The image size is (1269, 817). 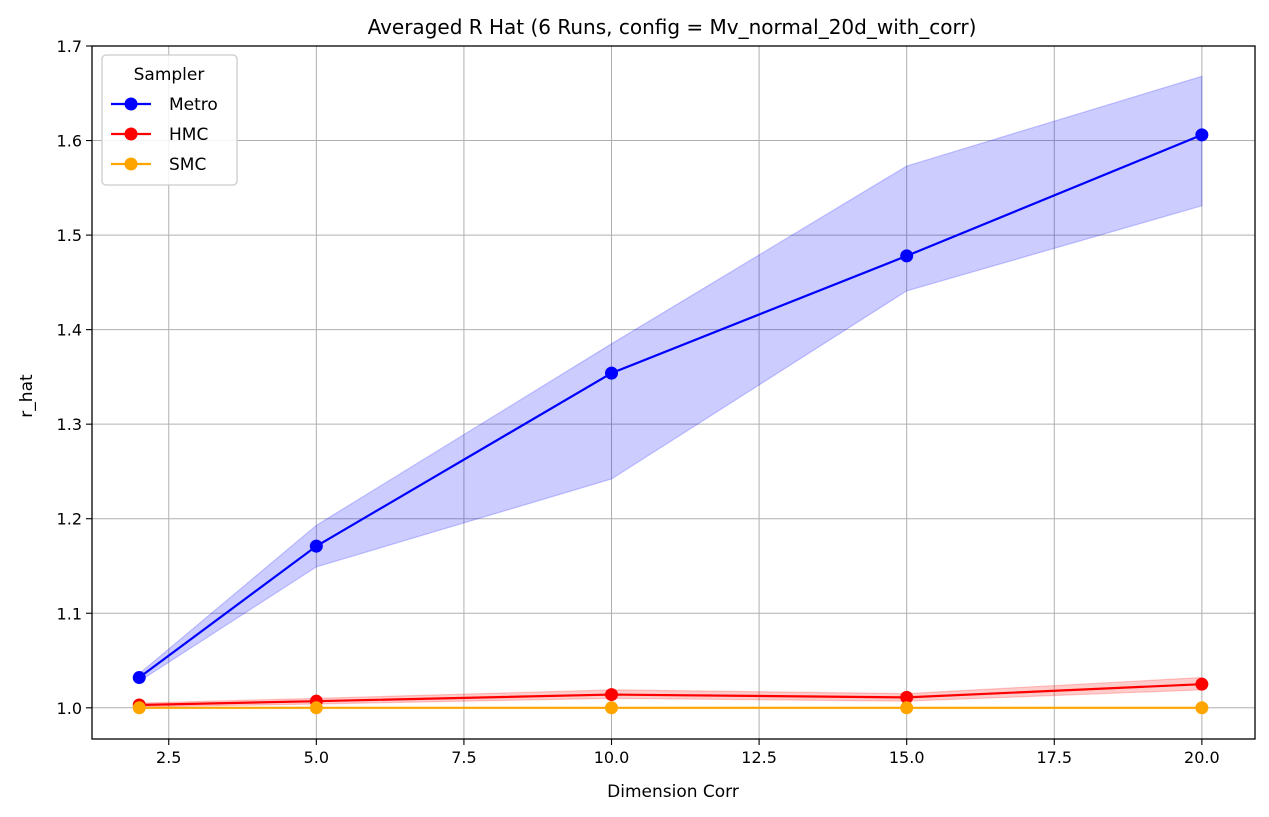 I want to click on y-axis-label: r_hat, so click(x=27, y=396).